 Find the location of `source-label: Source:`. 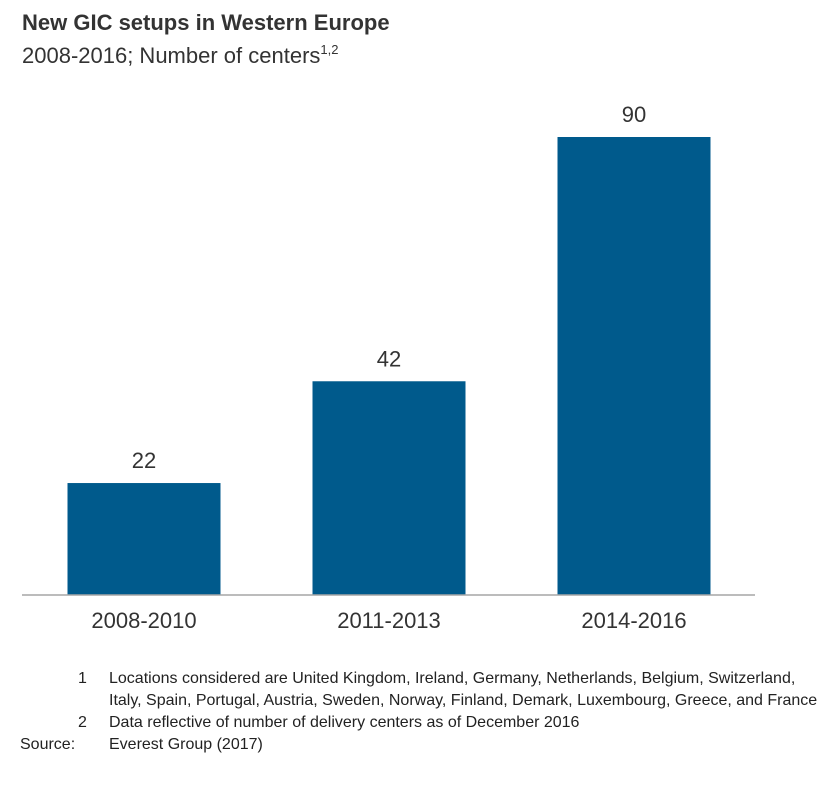

source-label: Source: is located at coordinates (48, 744).